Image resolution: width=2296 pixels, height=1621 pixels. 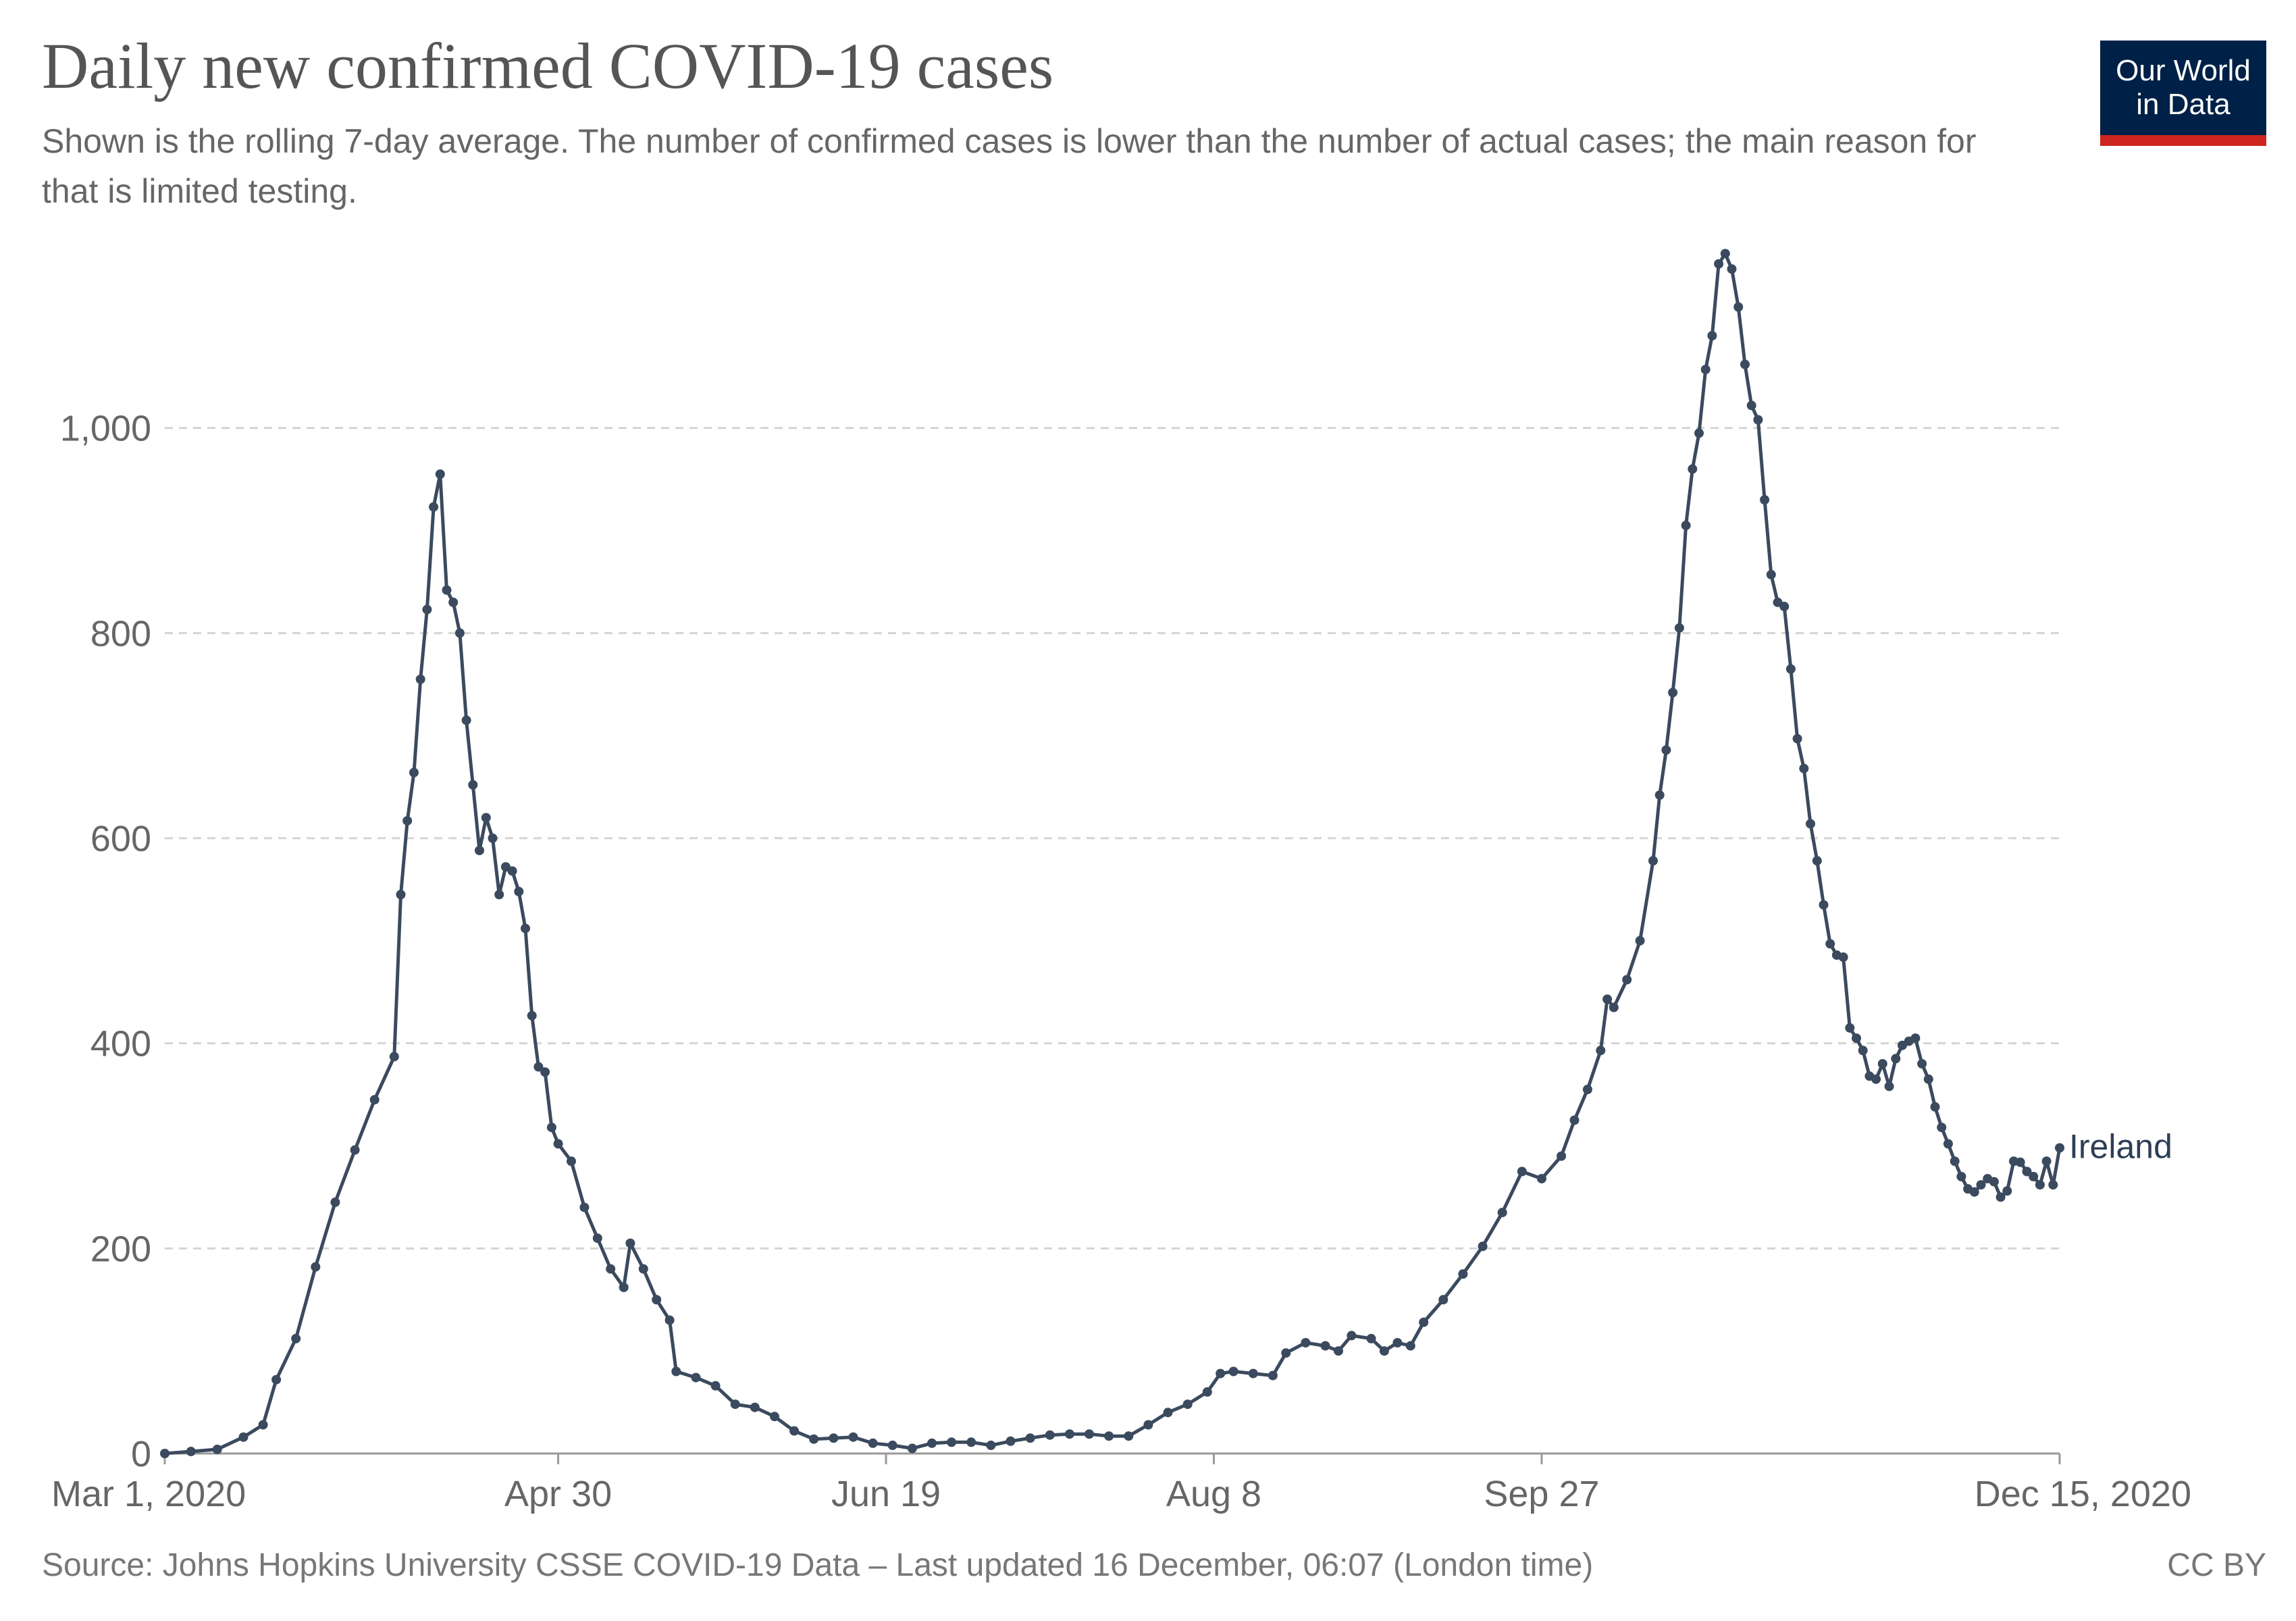 What do you see at coordinates (886, 1494) in the screenshot?
I see `x-tick-label: Jun 19` at bounding box center [886, 1494].